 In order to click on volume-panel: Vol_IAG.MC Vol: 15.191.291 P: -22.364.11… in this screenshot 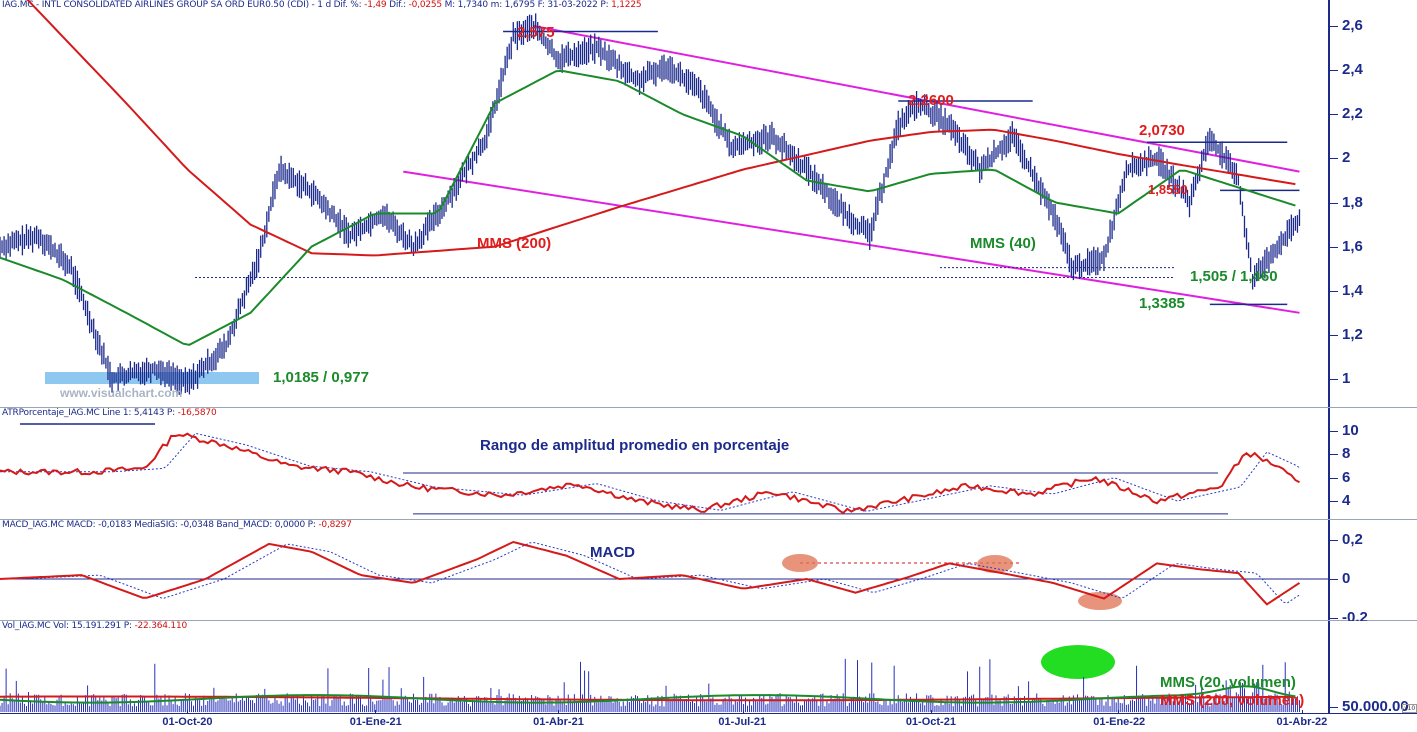, I will do `click(708, 668)`.